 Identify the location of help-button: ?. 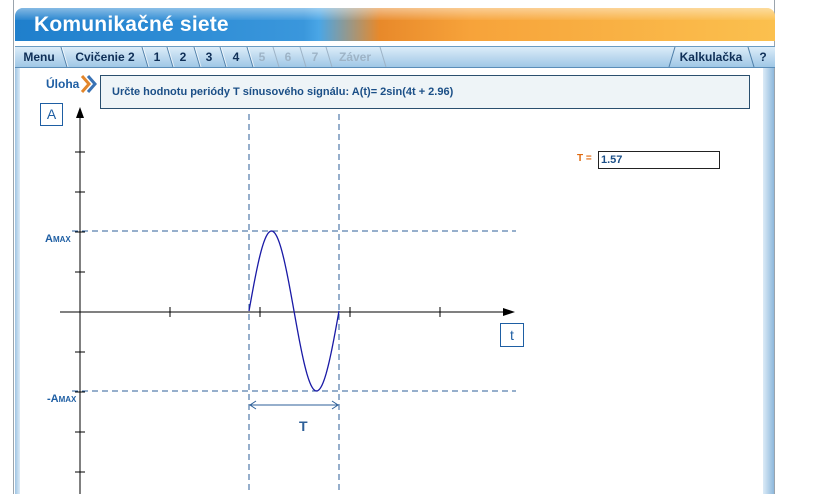
(763, 57).